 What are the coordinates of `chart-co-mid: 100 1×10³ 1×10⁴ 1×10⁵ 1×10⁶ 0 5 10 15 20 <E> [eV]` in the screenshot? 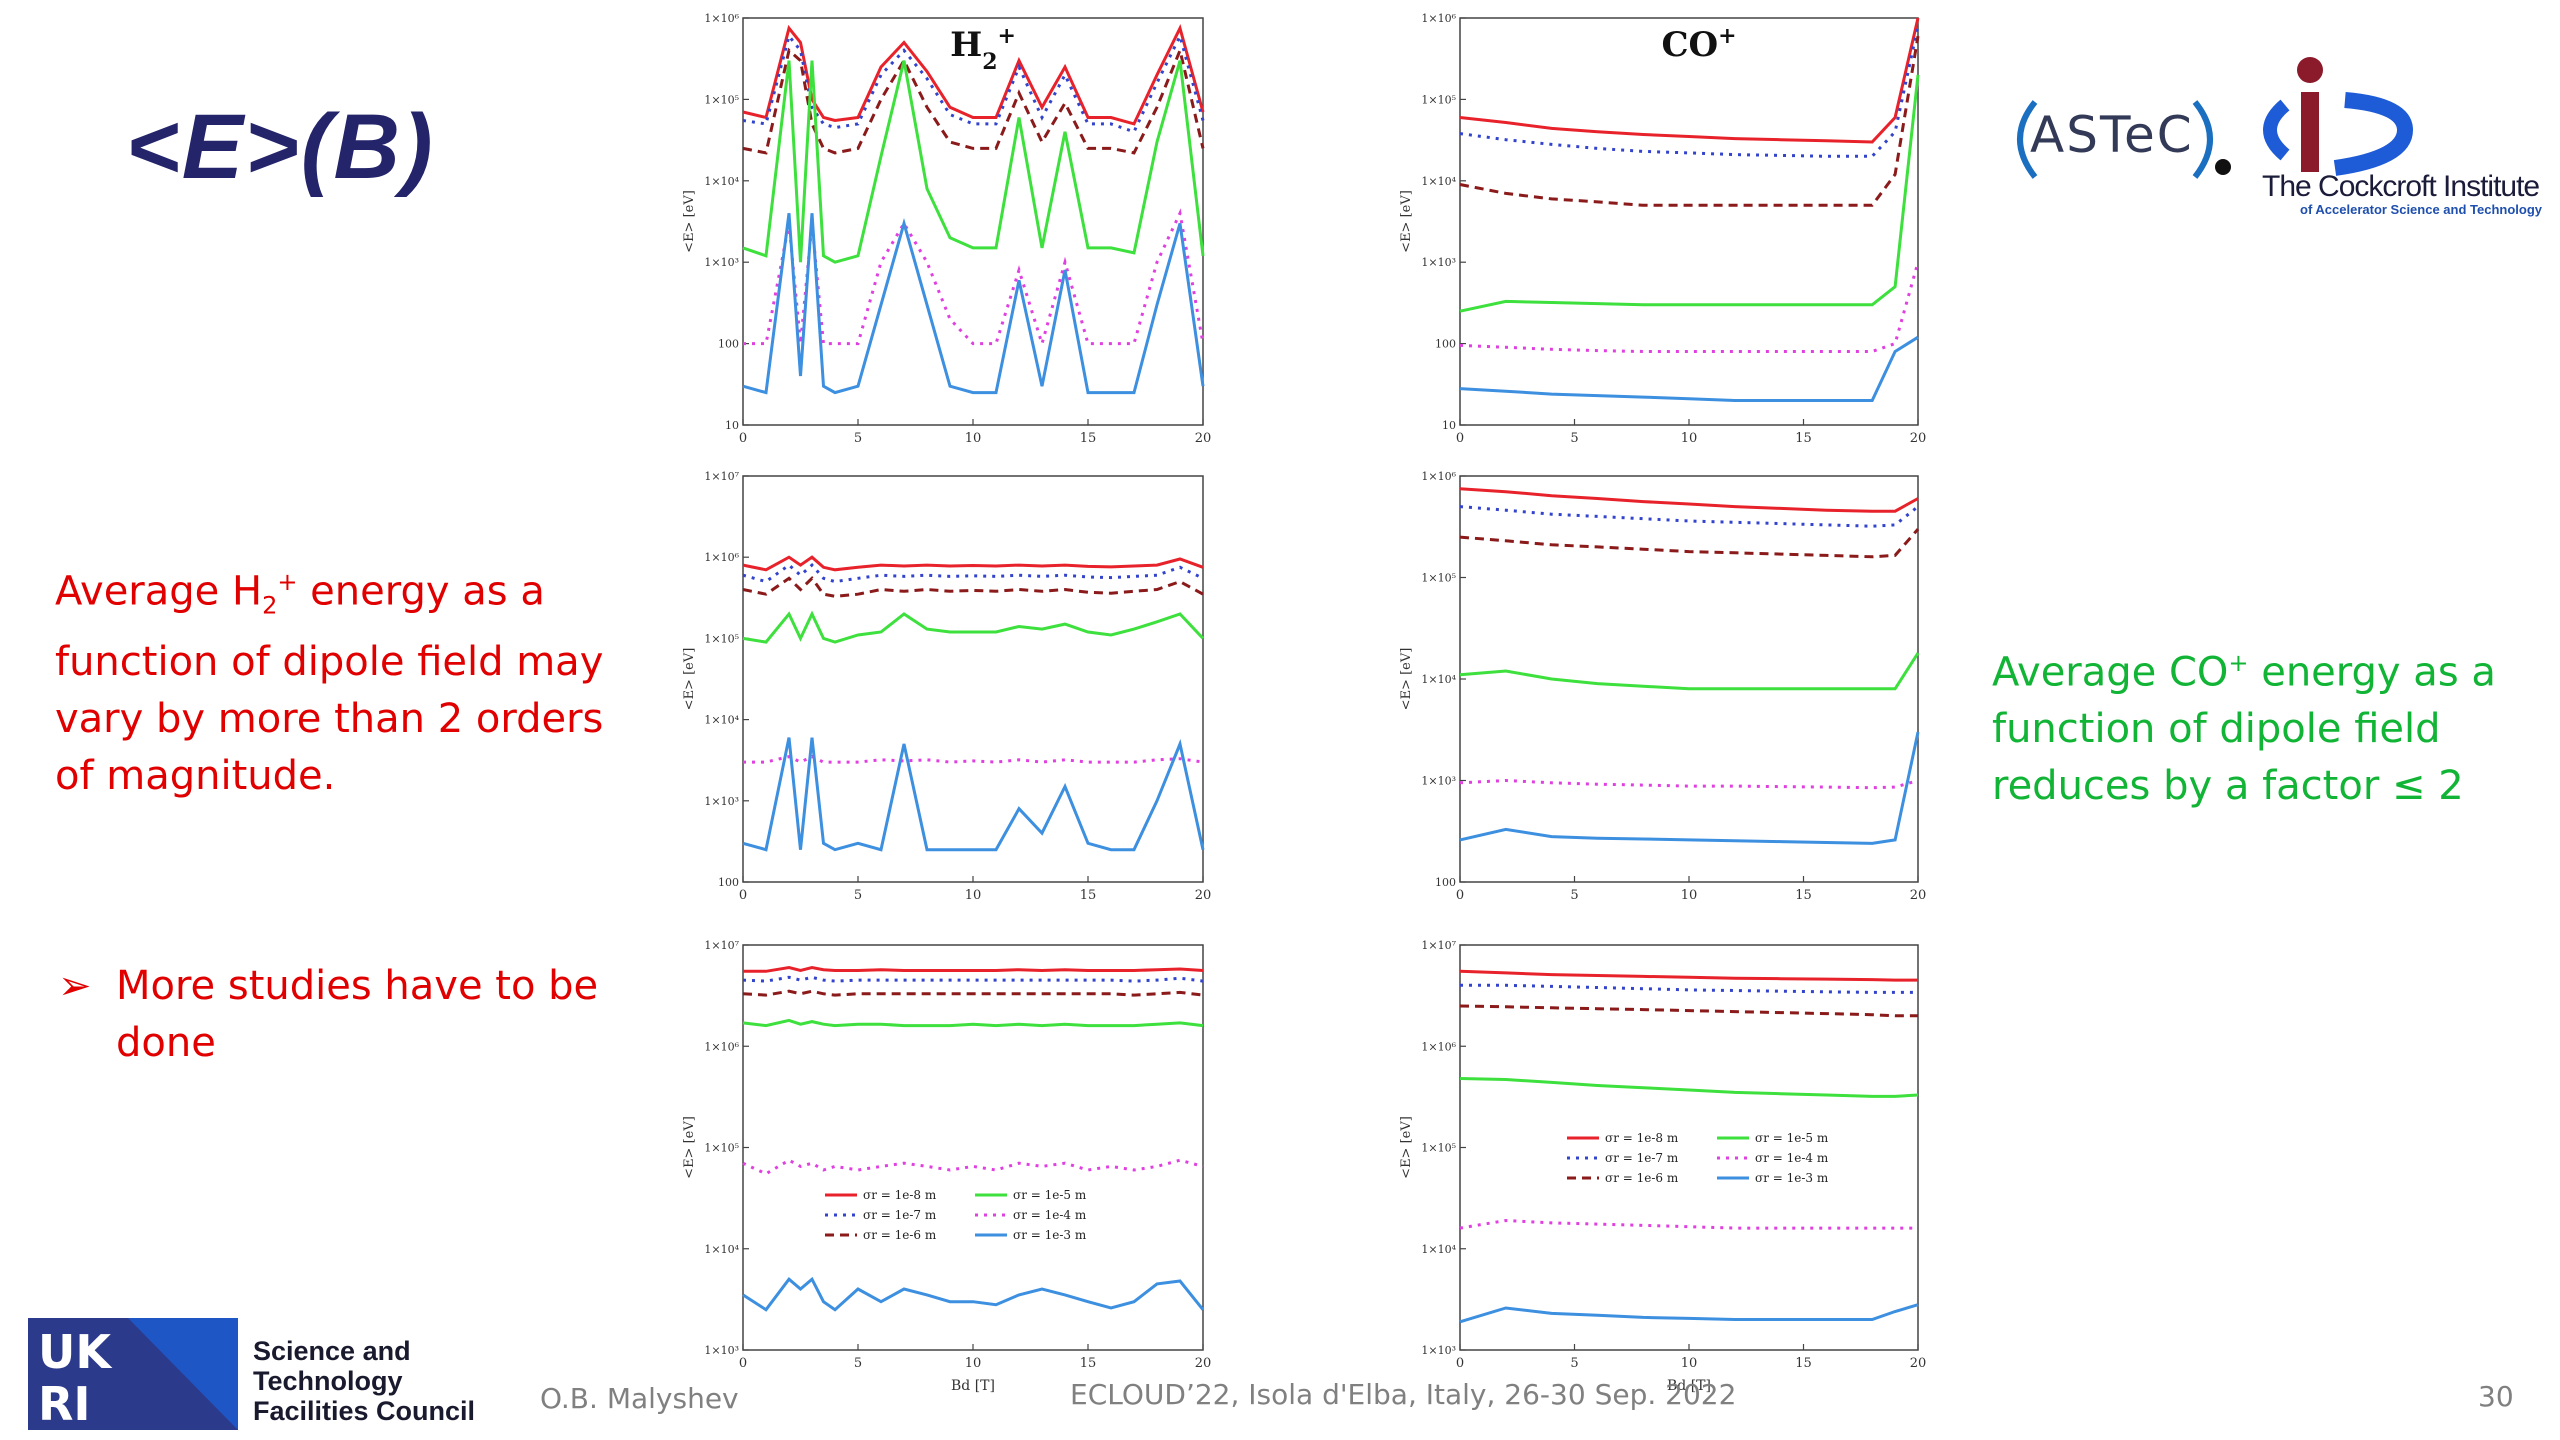 It's located at (1662, 686).